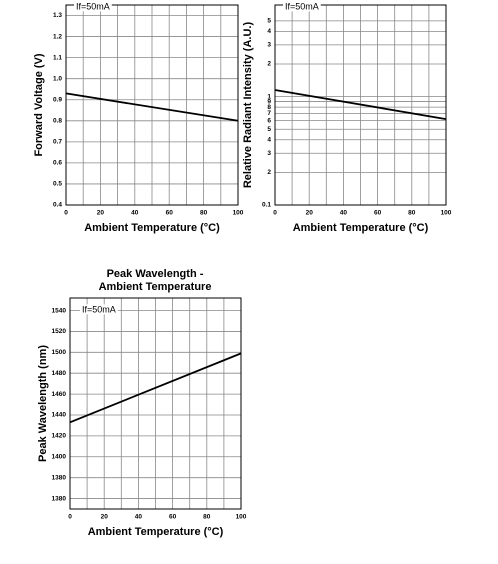 The width and height of the screenshot is (498, 564). I want to click on y-tick-label: 0.1, so click(266, 205).